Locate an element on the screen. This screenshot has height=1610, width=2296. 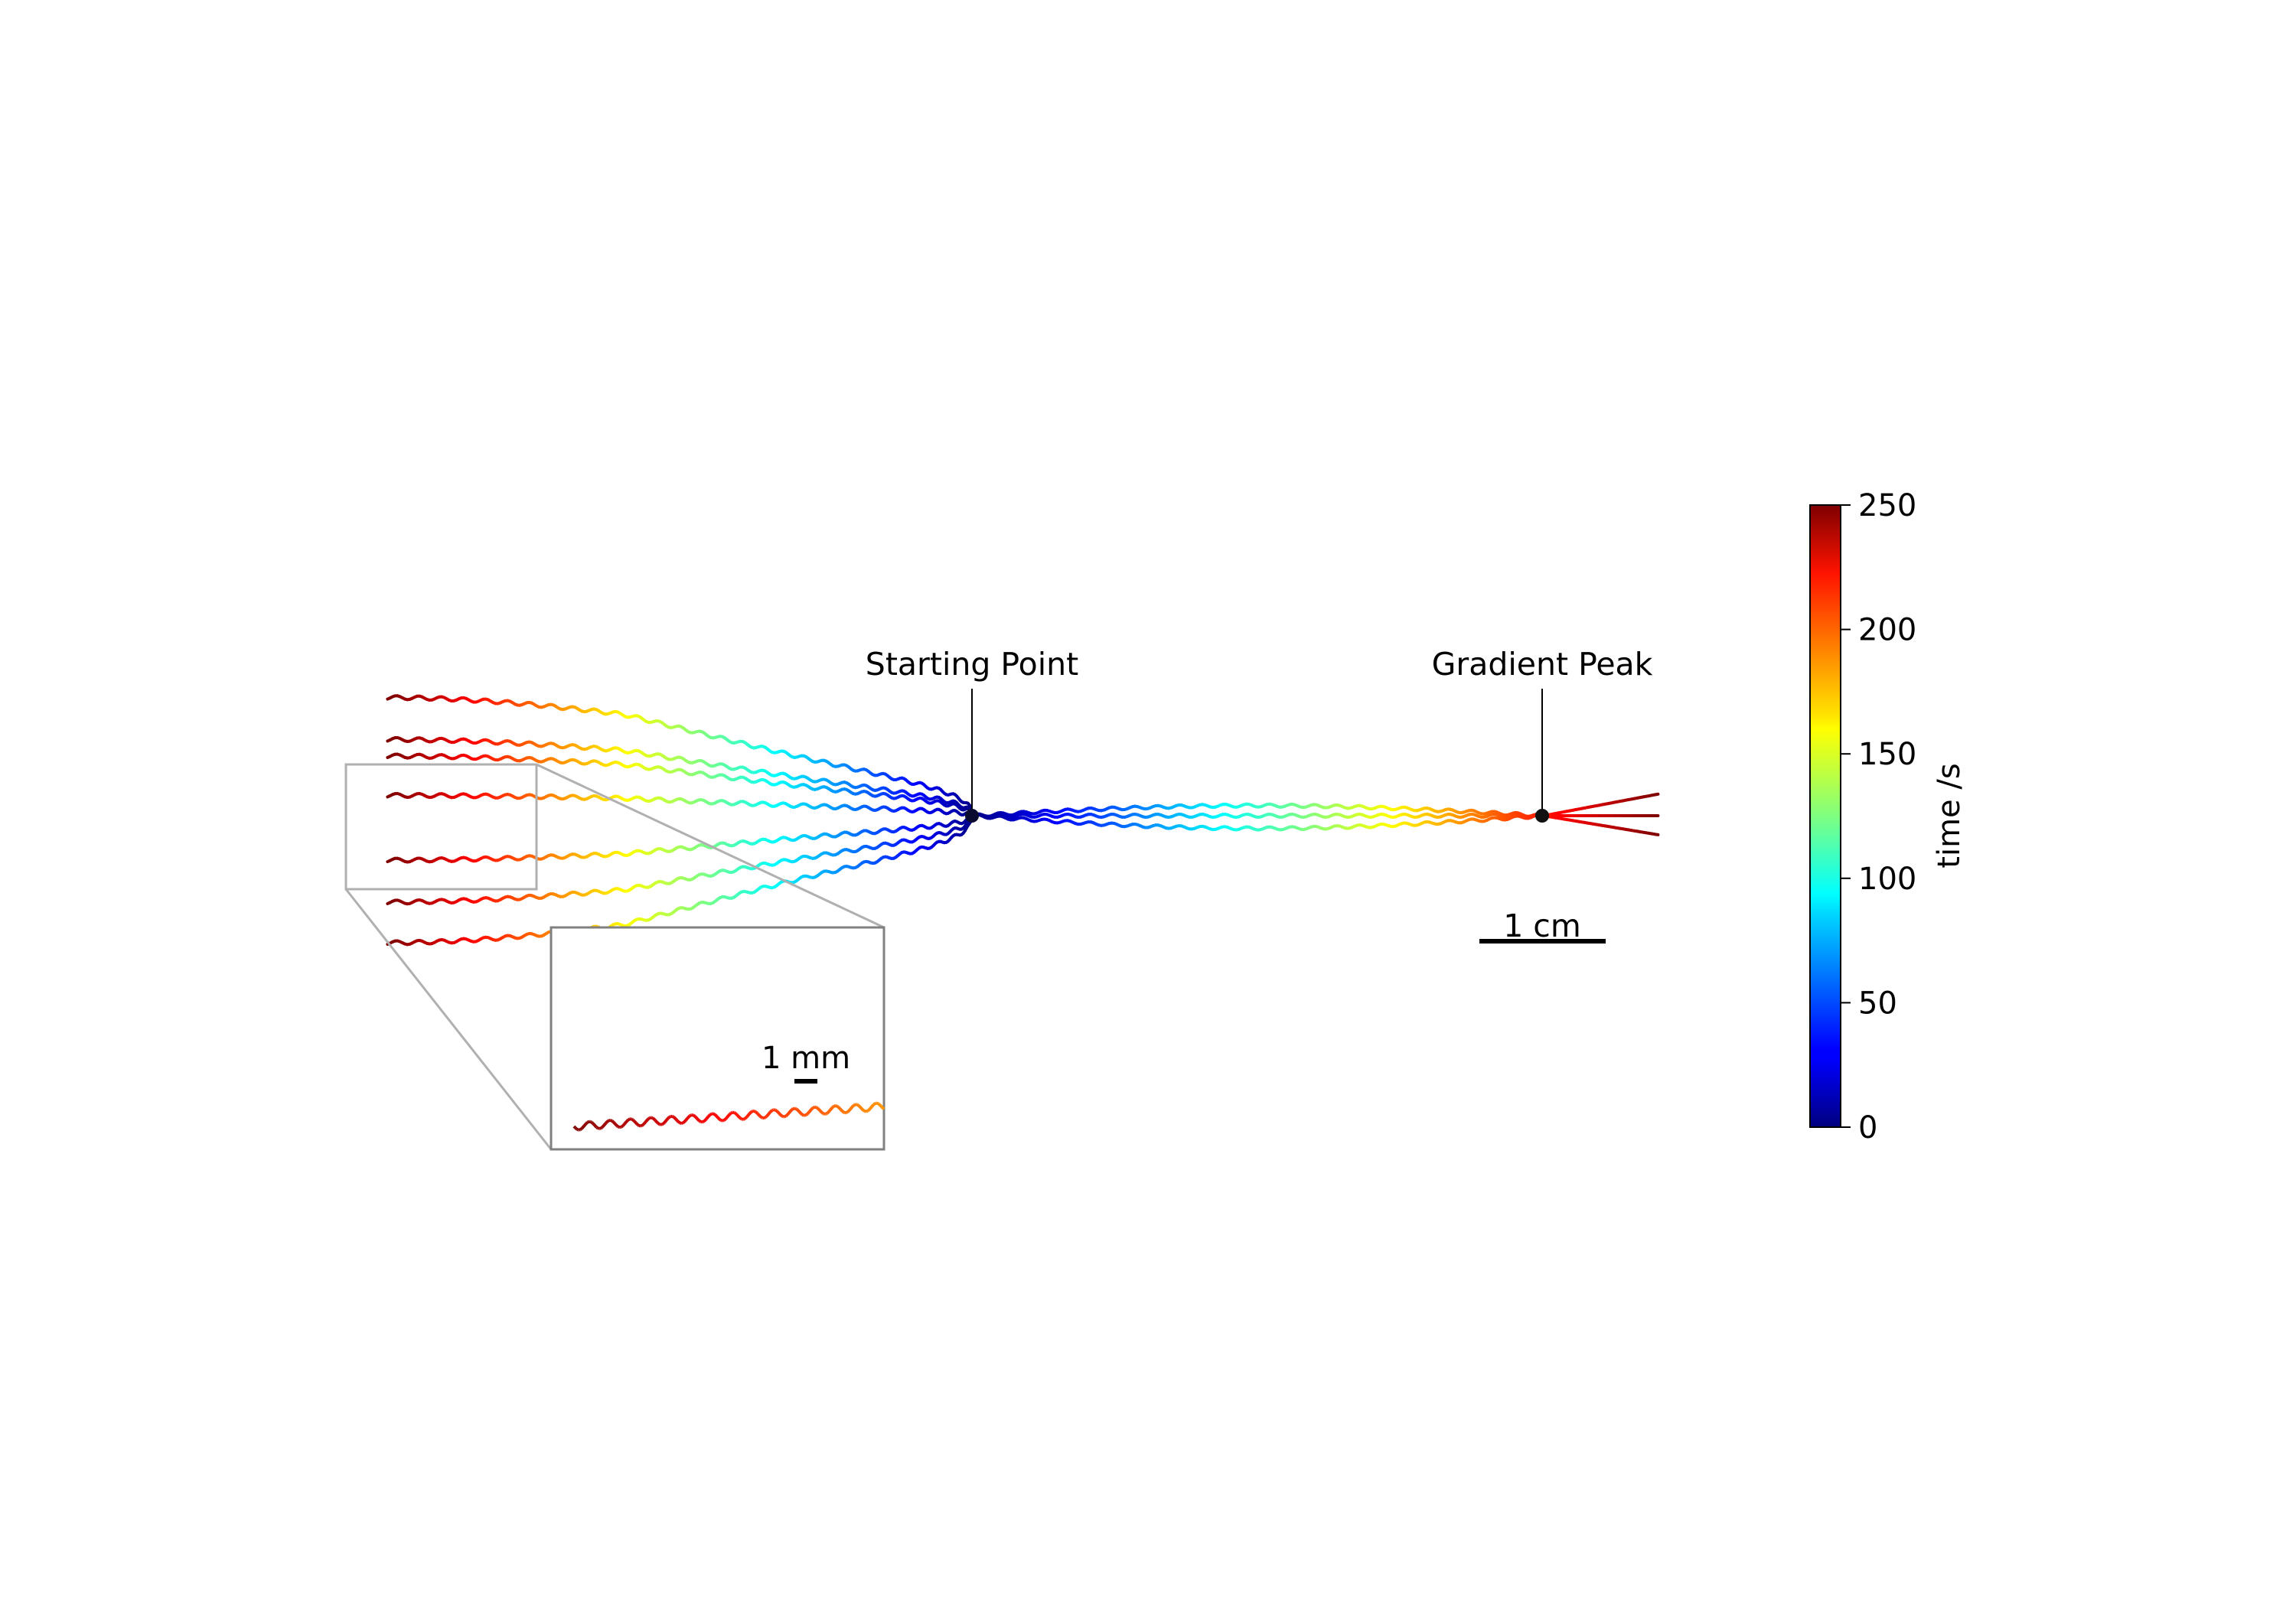
colorbar-tick-label: 200 is located at coordinates (1887, 630).